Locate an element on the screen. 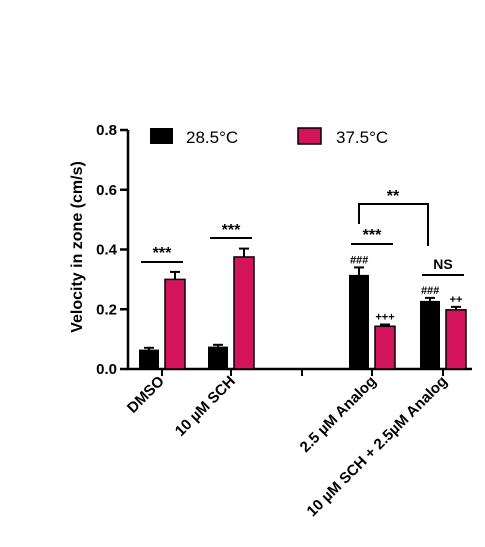 This screenshot has height=547, width=485. between-group-bracket is located at coordinates (393, 224).